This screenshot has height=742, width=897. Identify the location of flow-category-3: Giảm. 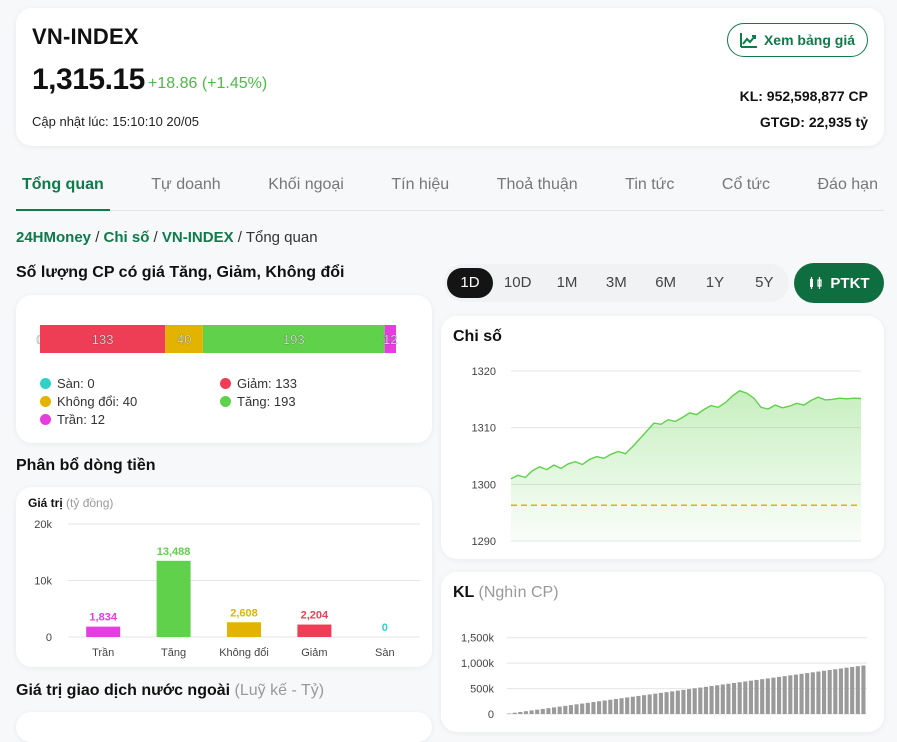
(314, 653).